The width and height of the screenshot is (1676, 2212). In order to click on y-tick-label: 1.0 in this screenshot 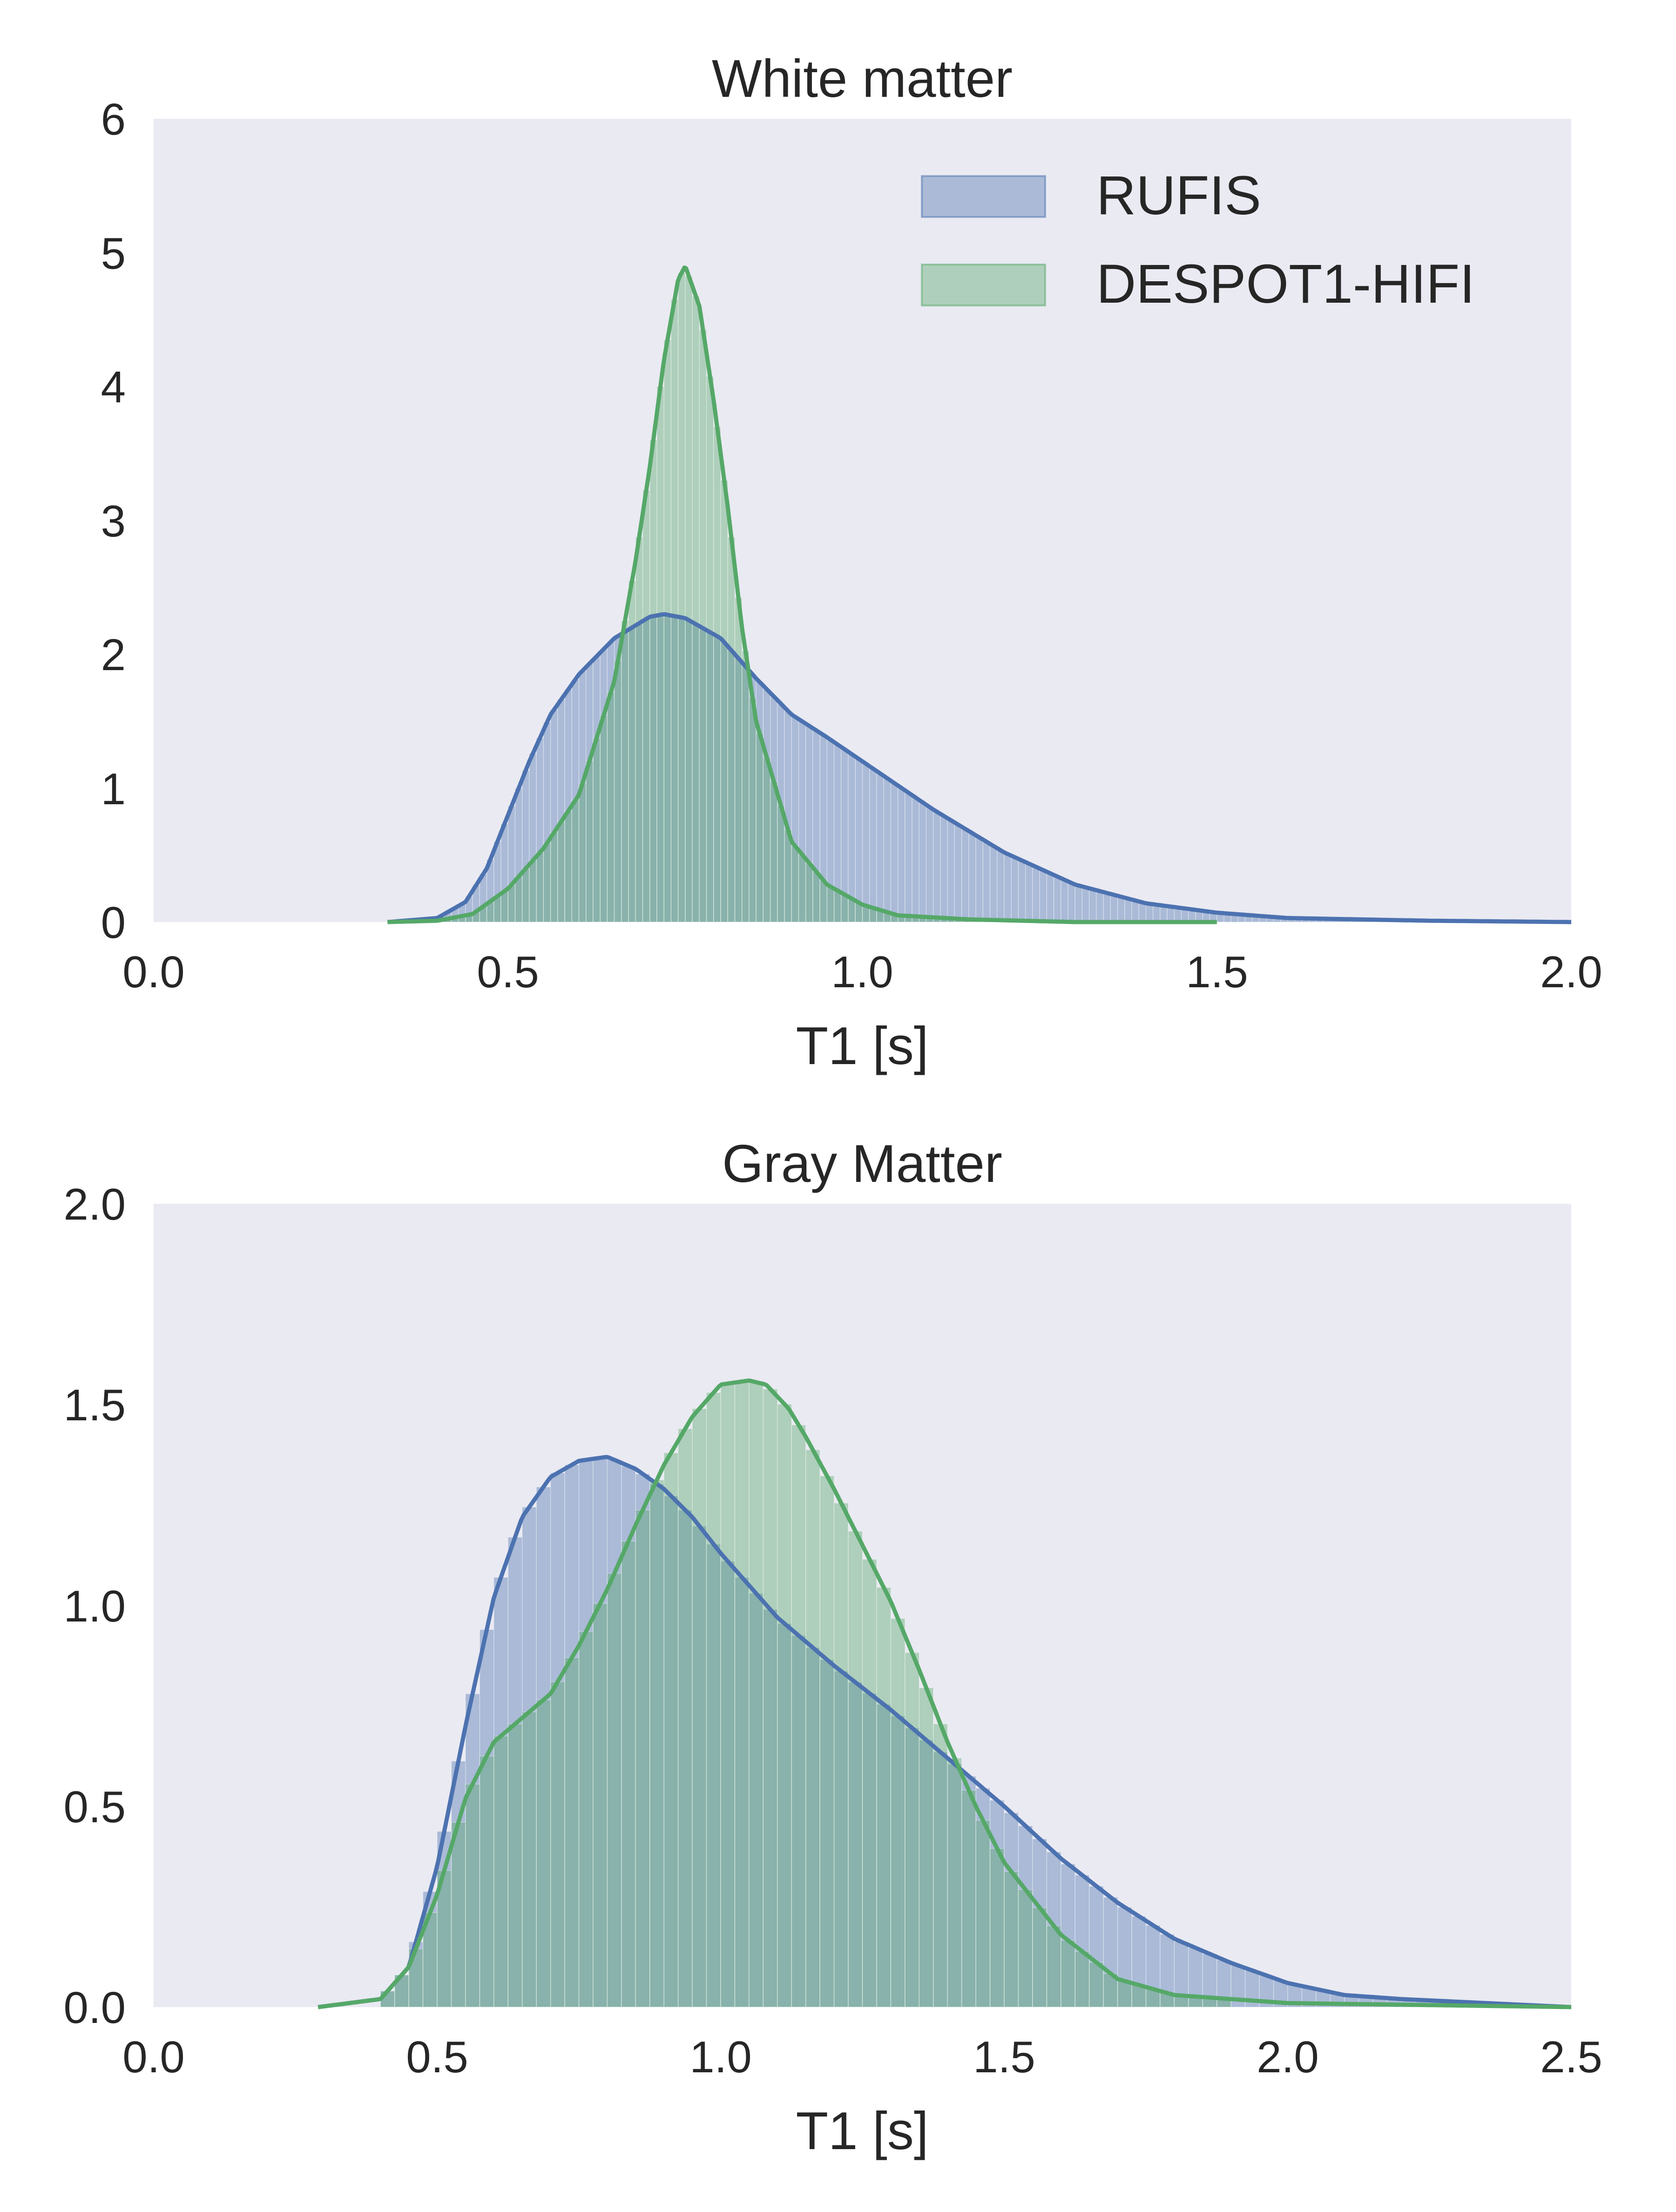, I will do `click(95, 1606)`.